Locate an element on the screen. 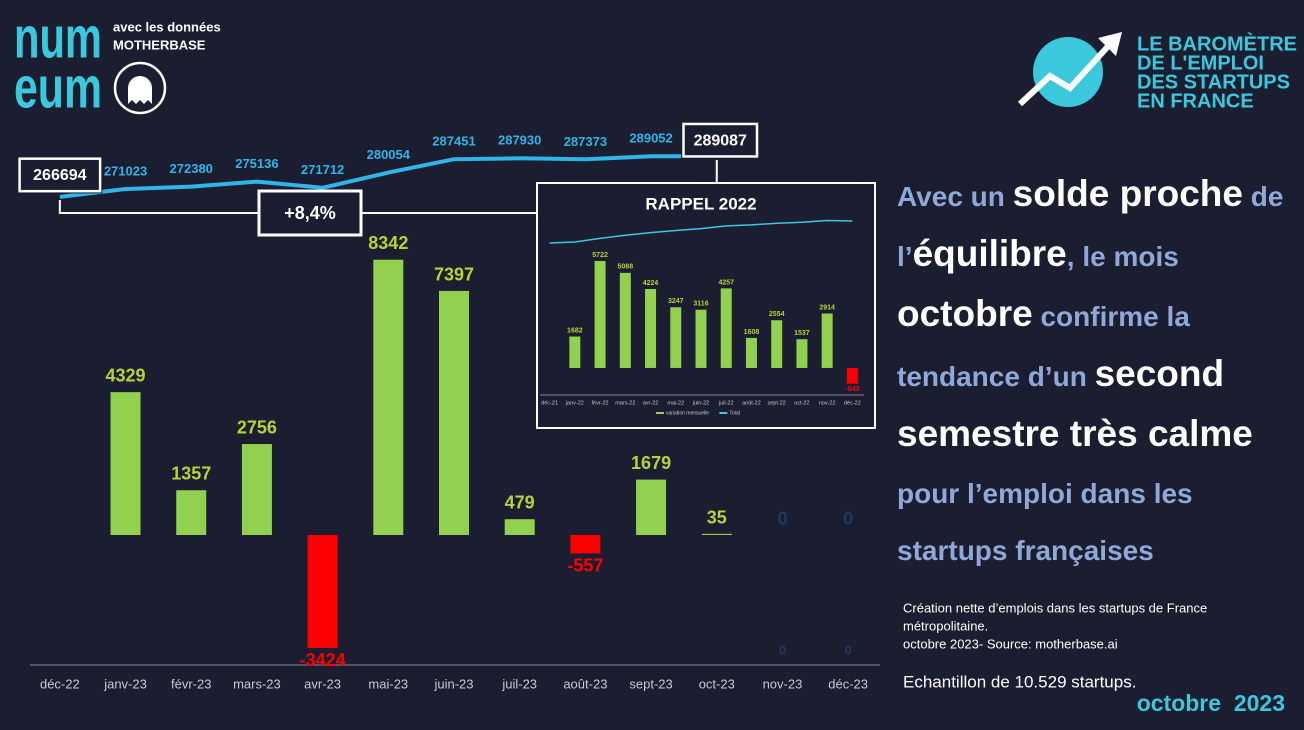 This screenshot has width=1304, height=730. x-tick-label: mai-22 is located at coordinates (675, 403).